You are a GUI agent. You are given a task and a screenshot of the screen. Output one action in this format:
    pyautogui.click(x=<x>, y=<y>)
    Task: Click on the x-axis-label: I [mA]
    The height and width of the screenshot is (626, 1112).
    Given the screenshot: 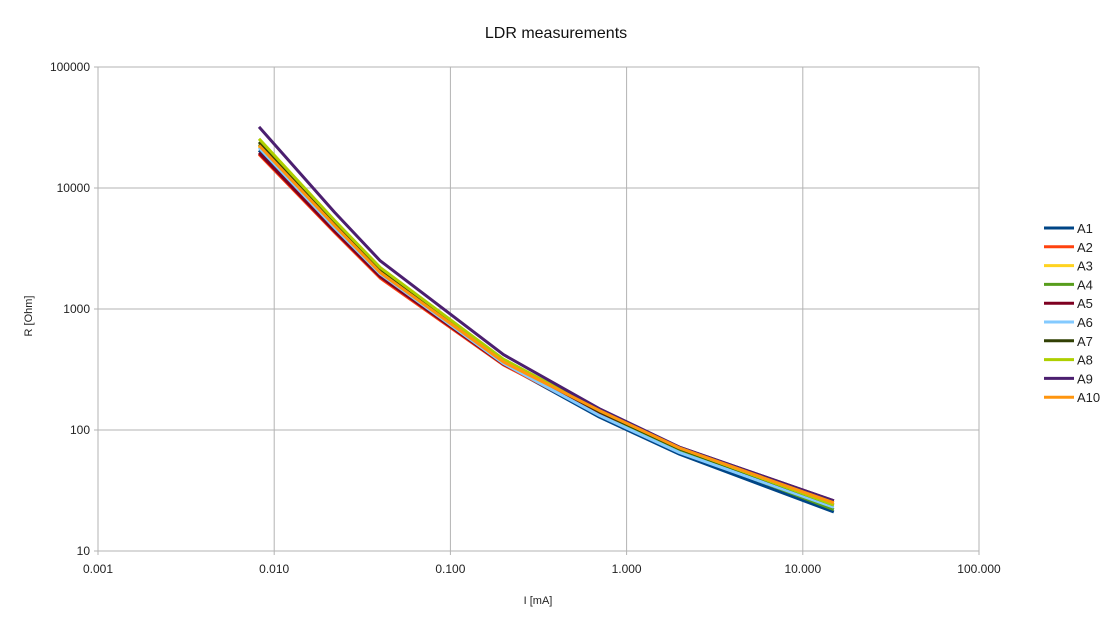 What is the action you would take?
    pyautogui.click(x=538, y=601)
    